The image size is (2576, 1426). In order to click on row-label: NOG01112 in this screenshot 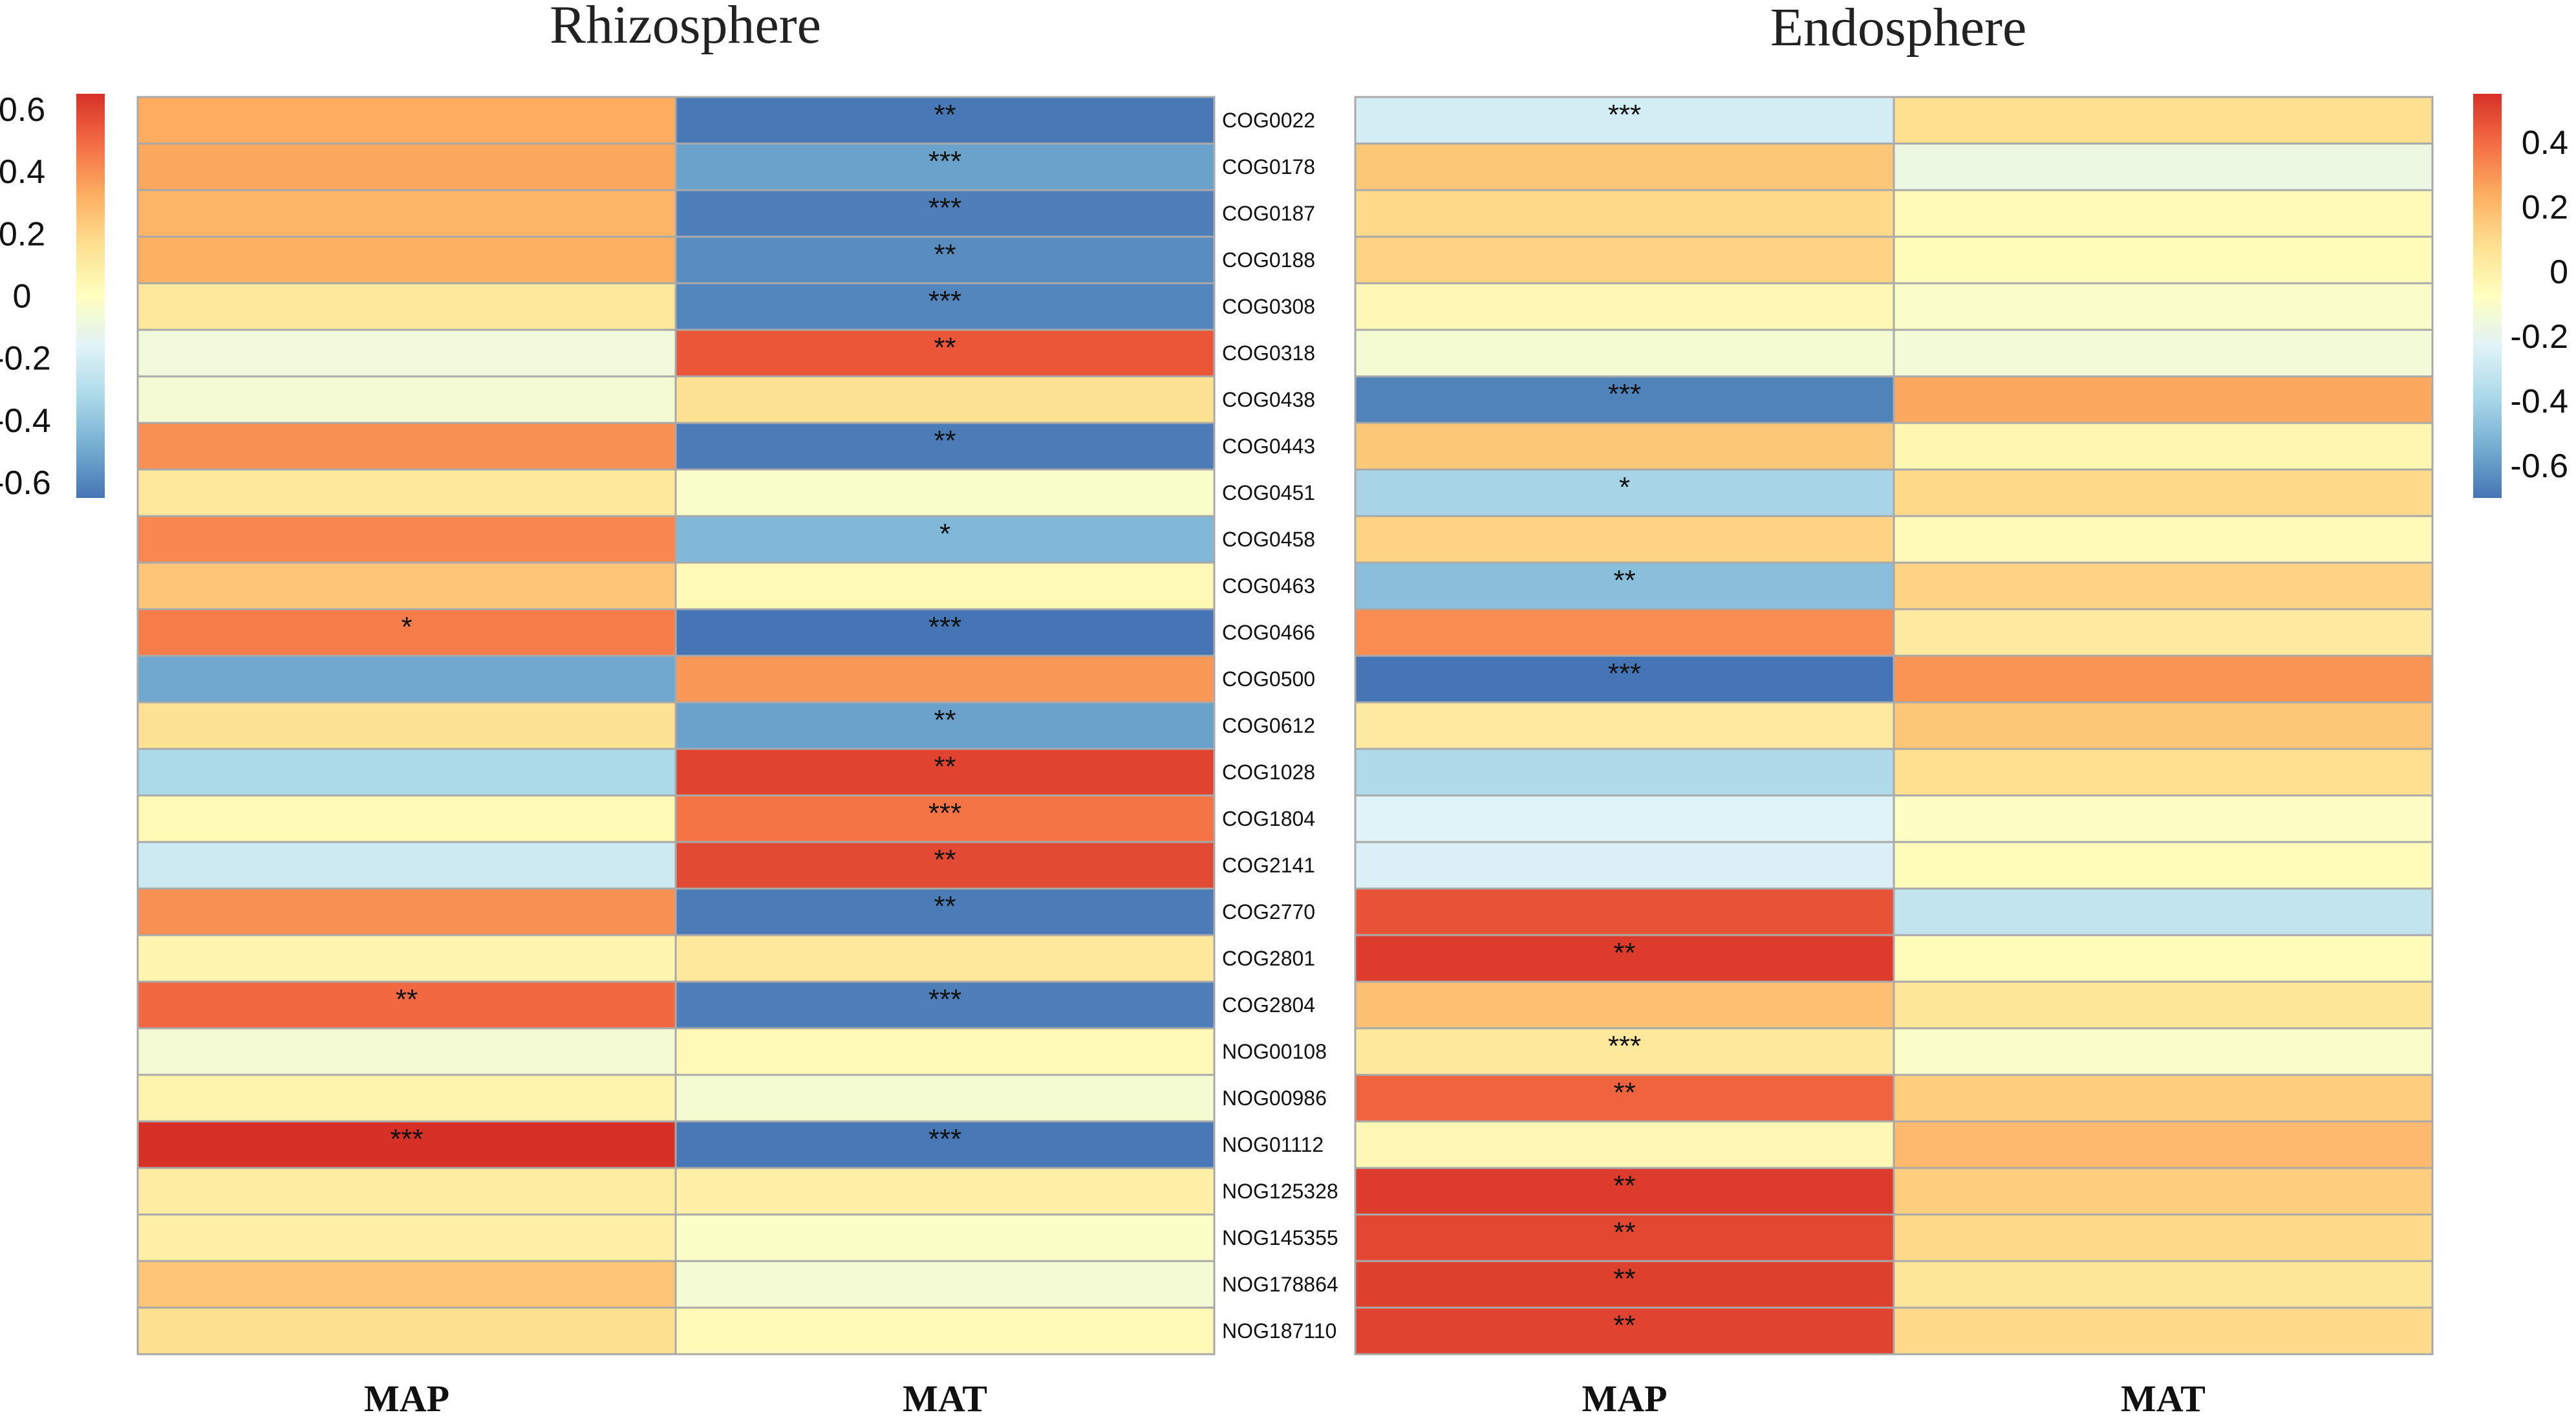, I will do `click(1273, 1144)`.